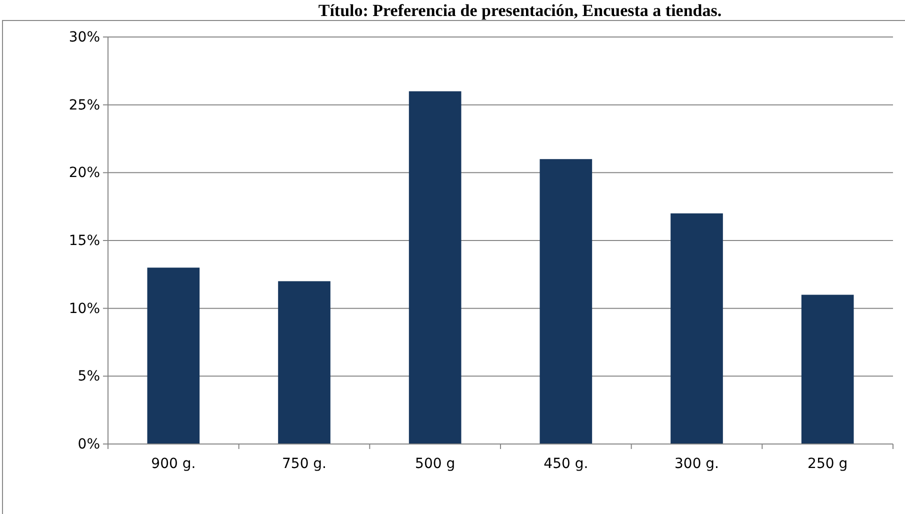  Describe the element at coordinates (89, 376) in the screenshot. I see `y-tick-label: 5%` at that location.